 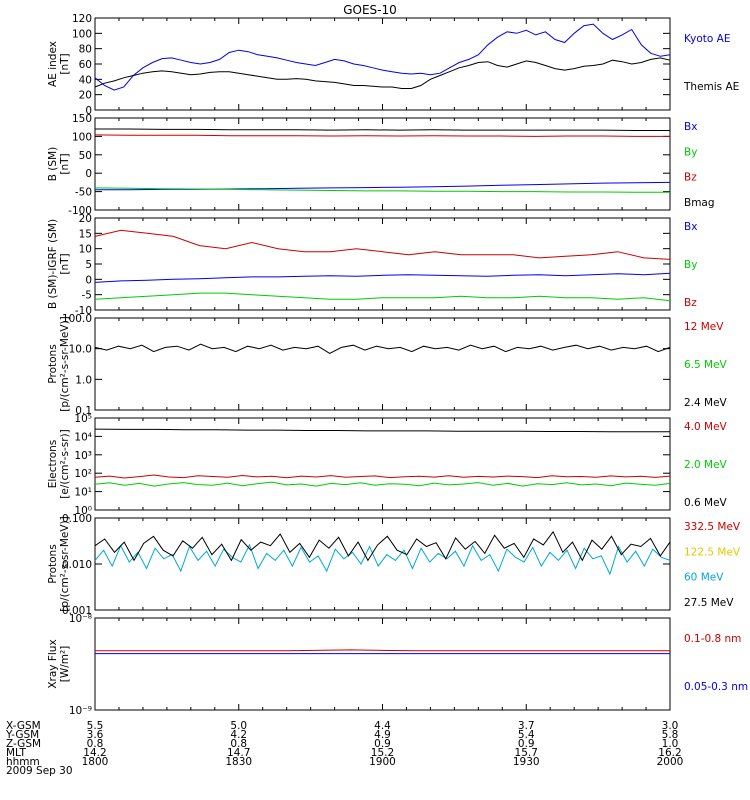 What do you see at coordinates (39, 771) in the screenshot?
I see `date-label: 2009 Sep 30` at bounding box center [39, 771].